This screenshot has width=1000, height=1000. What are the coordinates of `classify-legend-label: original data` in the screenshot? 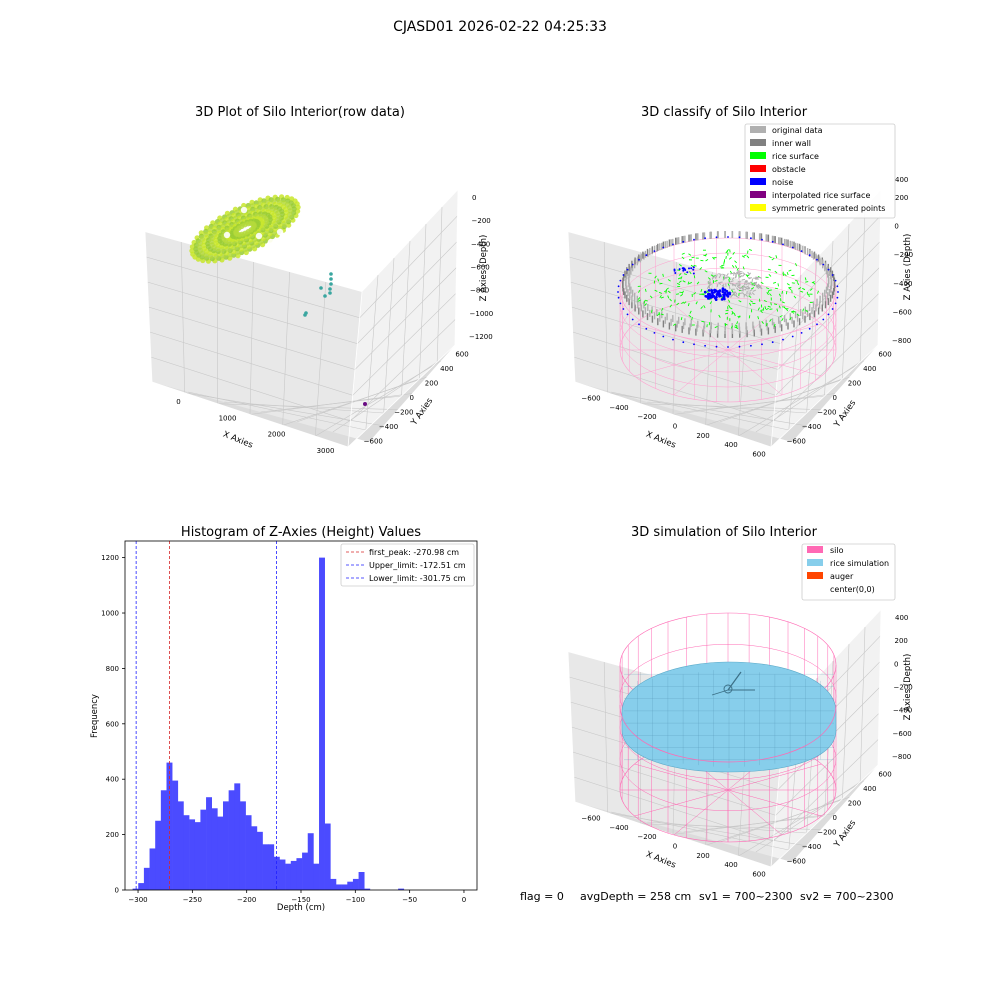 It's located at (797, 130).